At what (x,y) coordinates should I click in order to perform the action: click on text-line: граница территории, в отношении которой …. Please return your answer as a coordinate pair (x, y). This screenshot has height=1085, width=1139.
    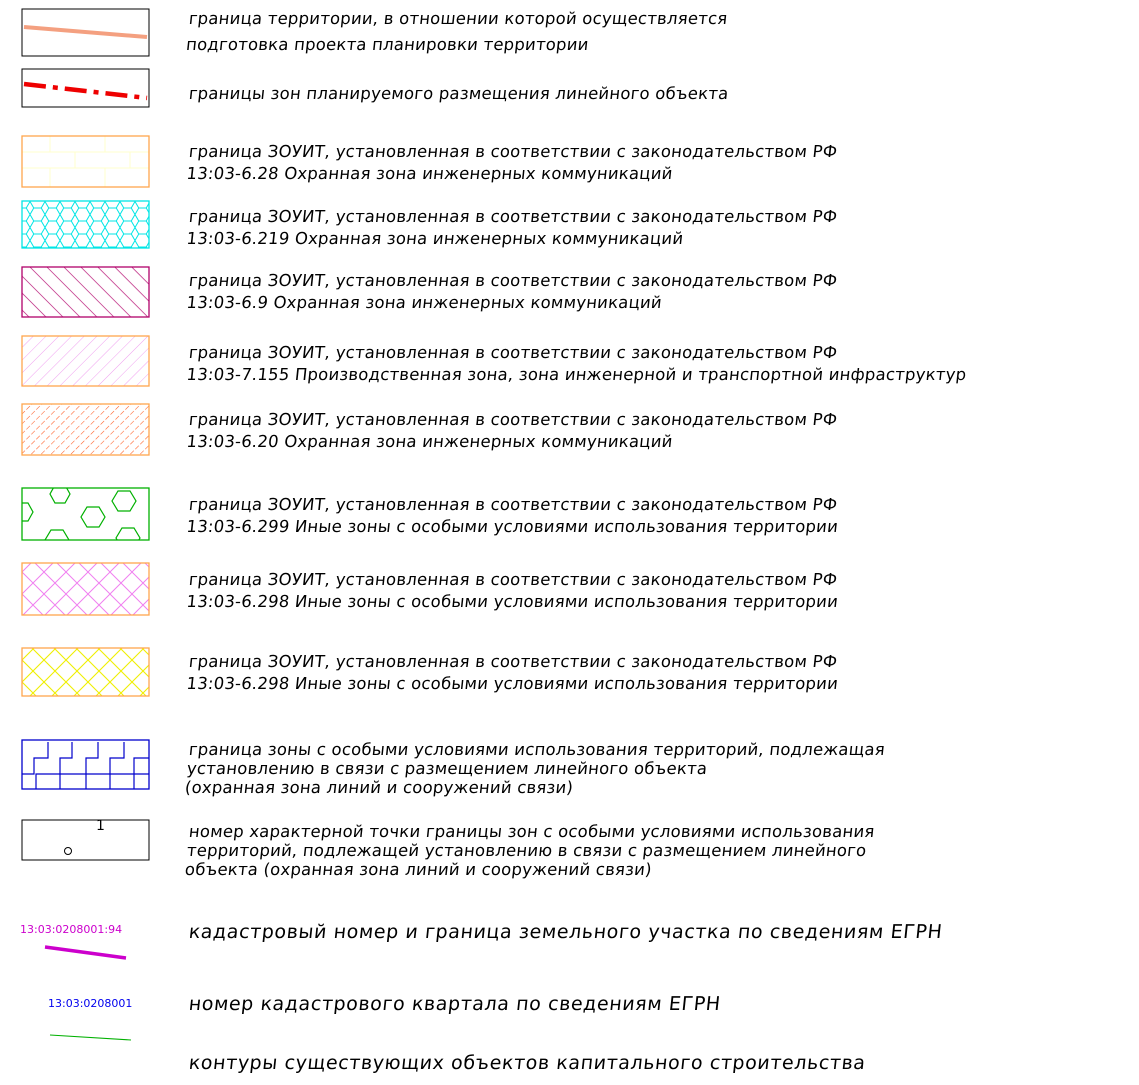
    Looking at the image, I should click on (458, 18).